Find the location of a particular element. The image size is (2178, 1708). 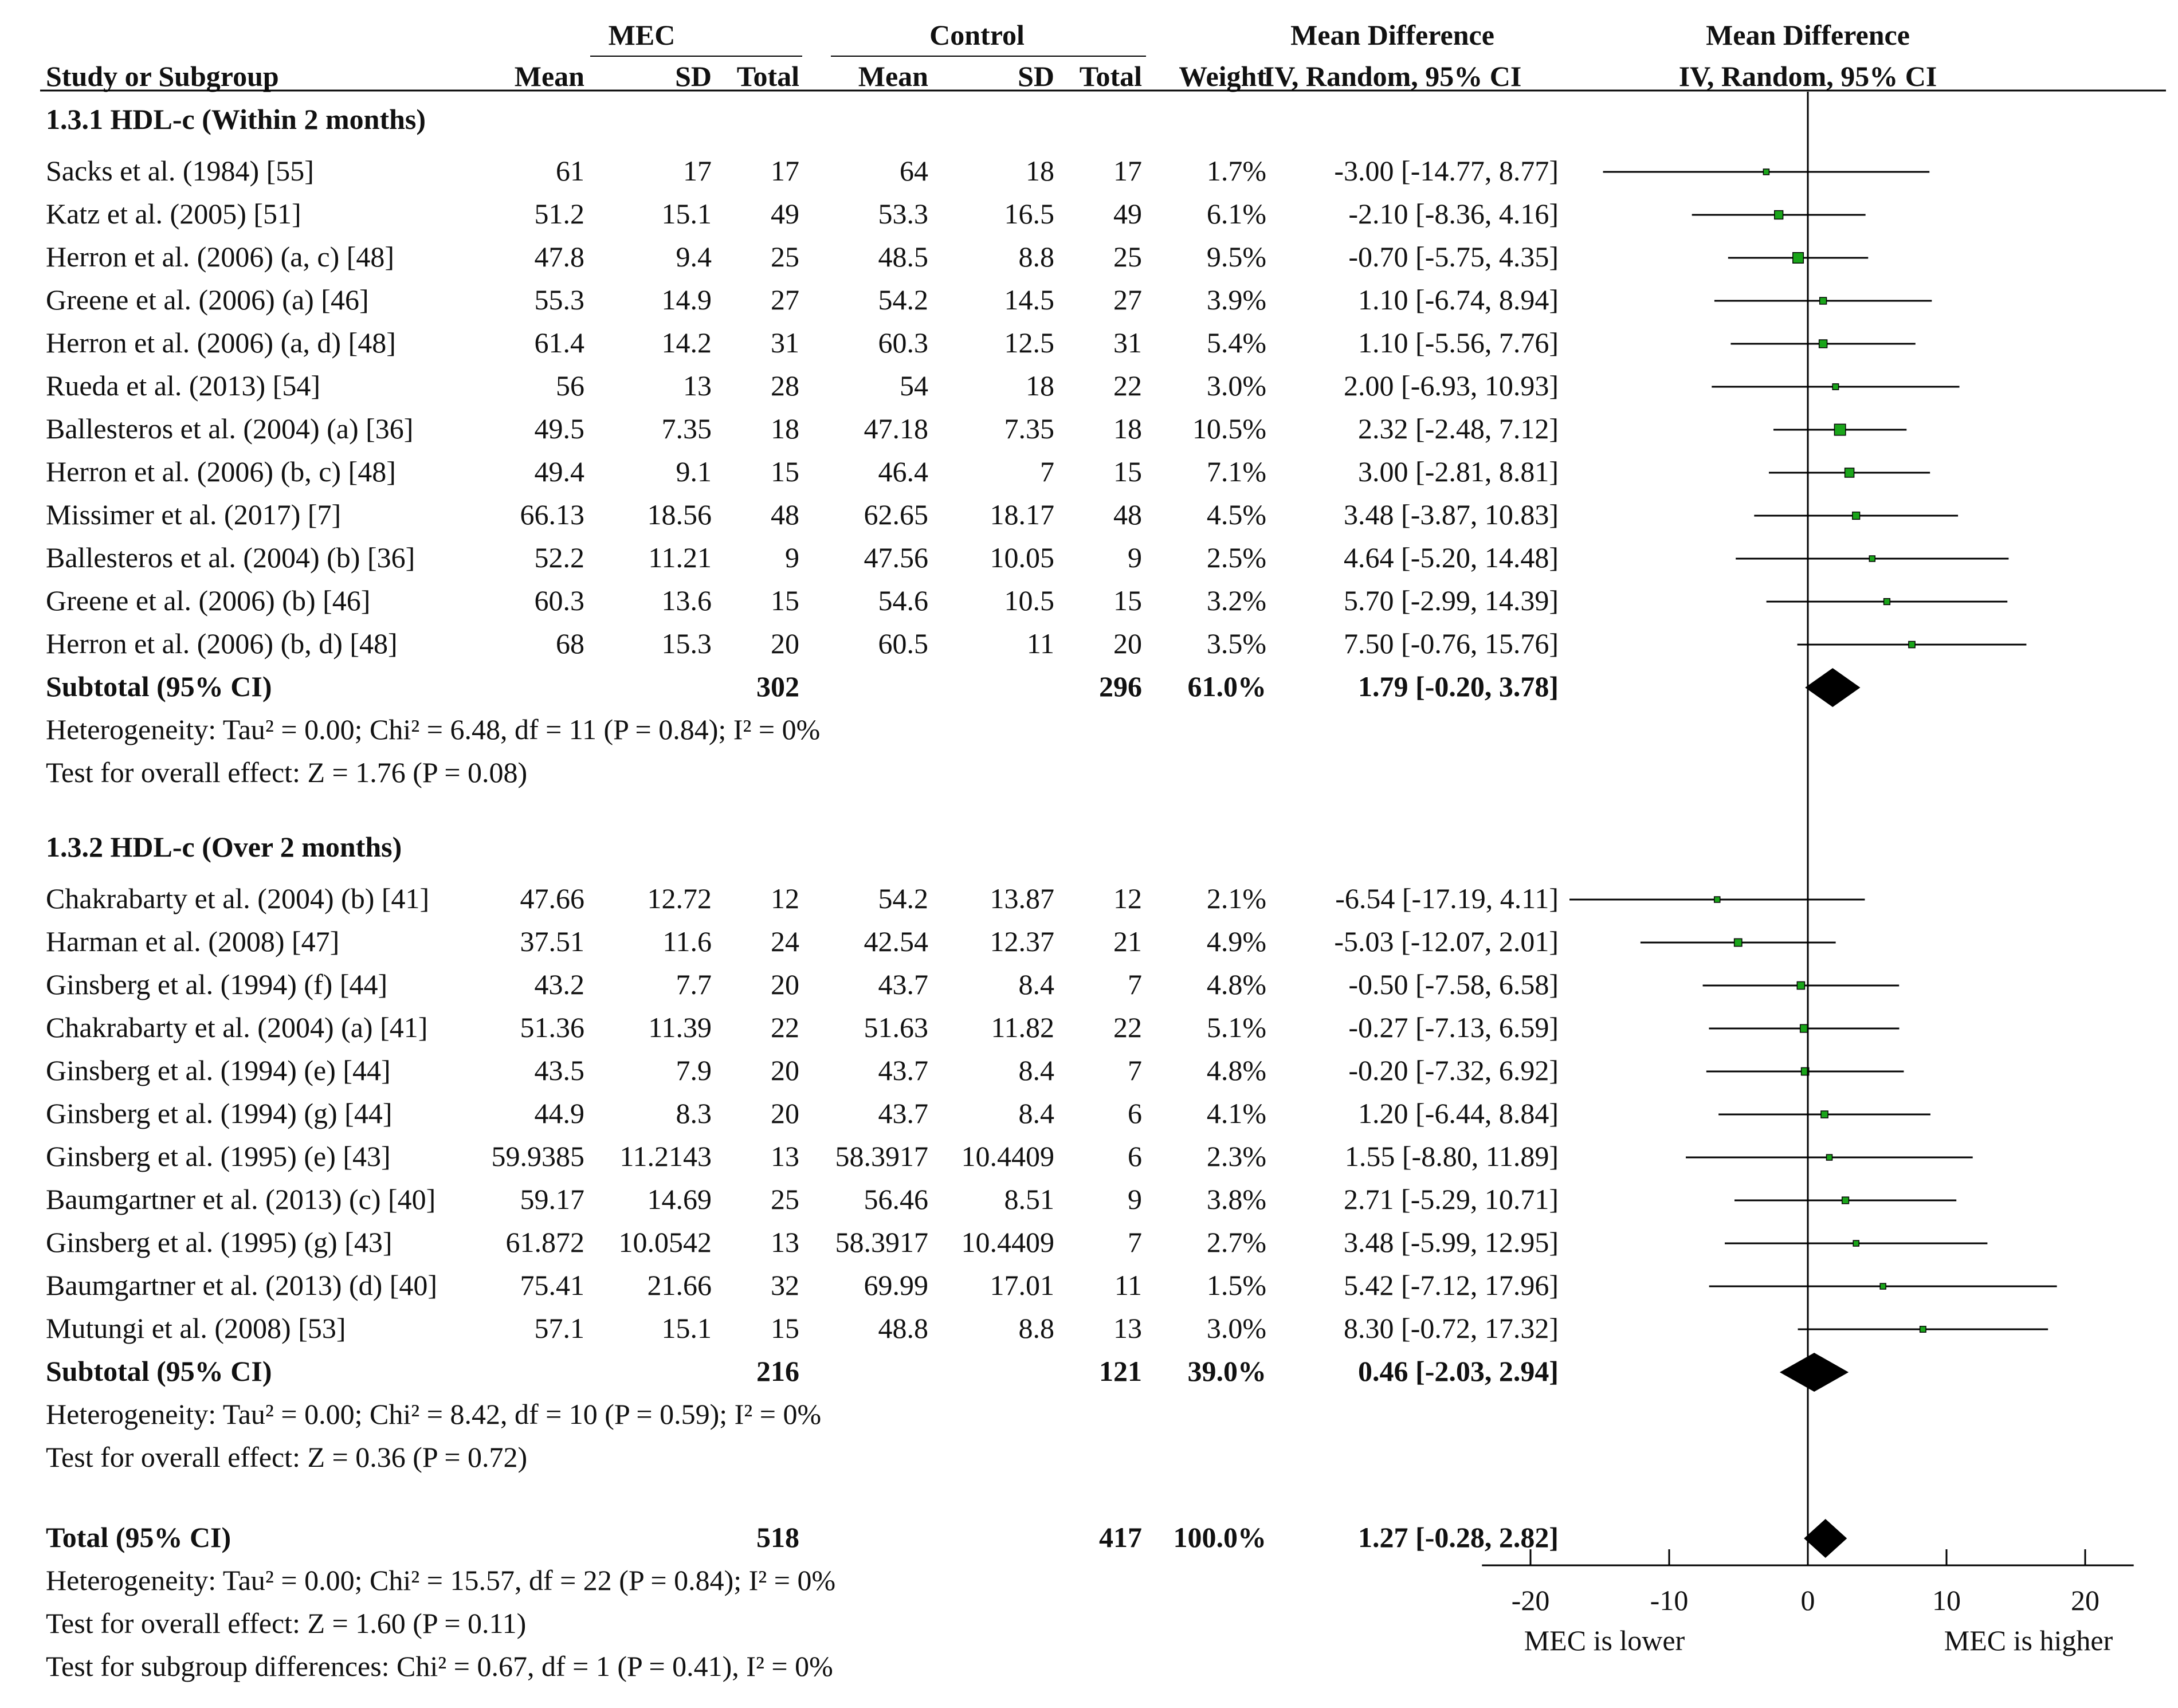

control-total: 17 is located at coordinates (1127, 171).